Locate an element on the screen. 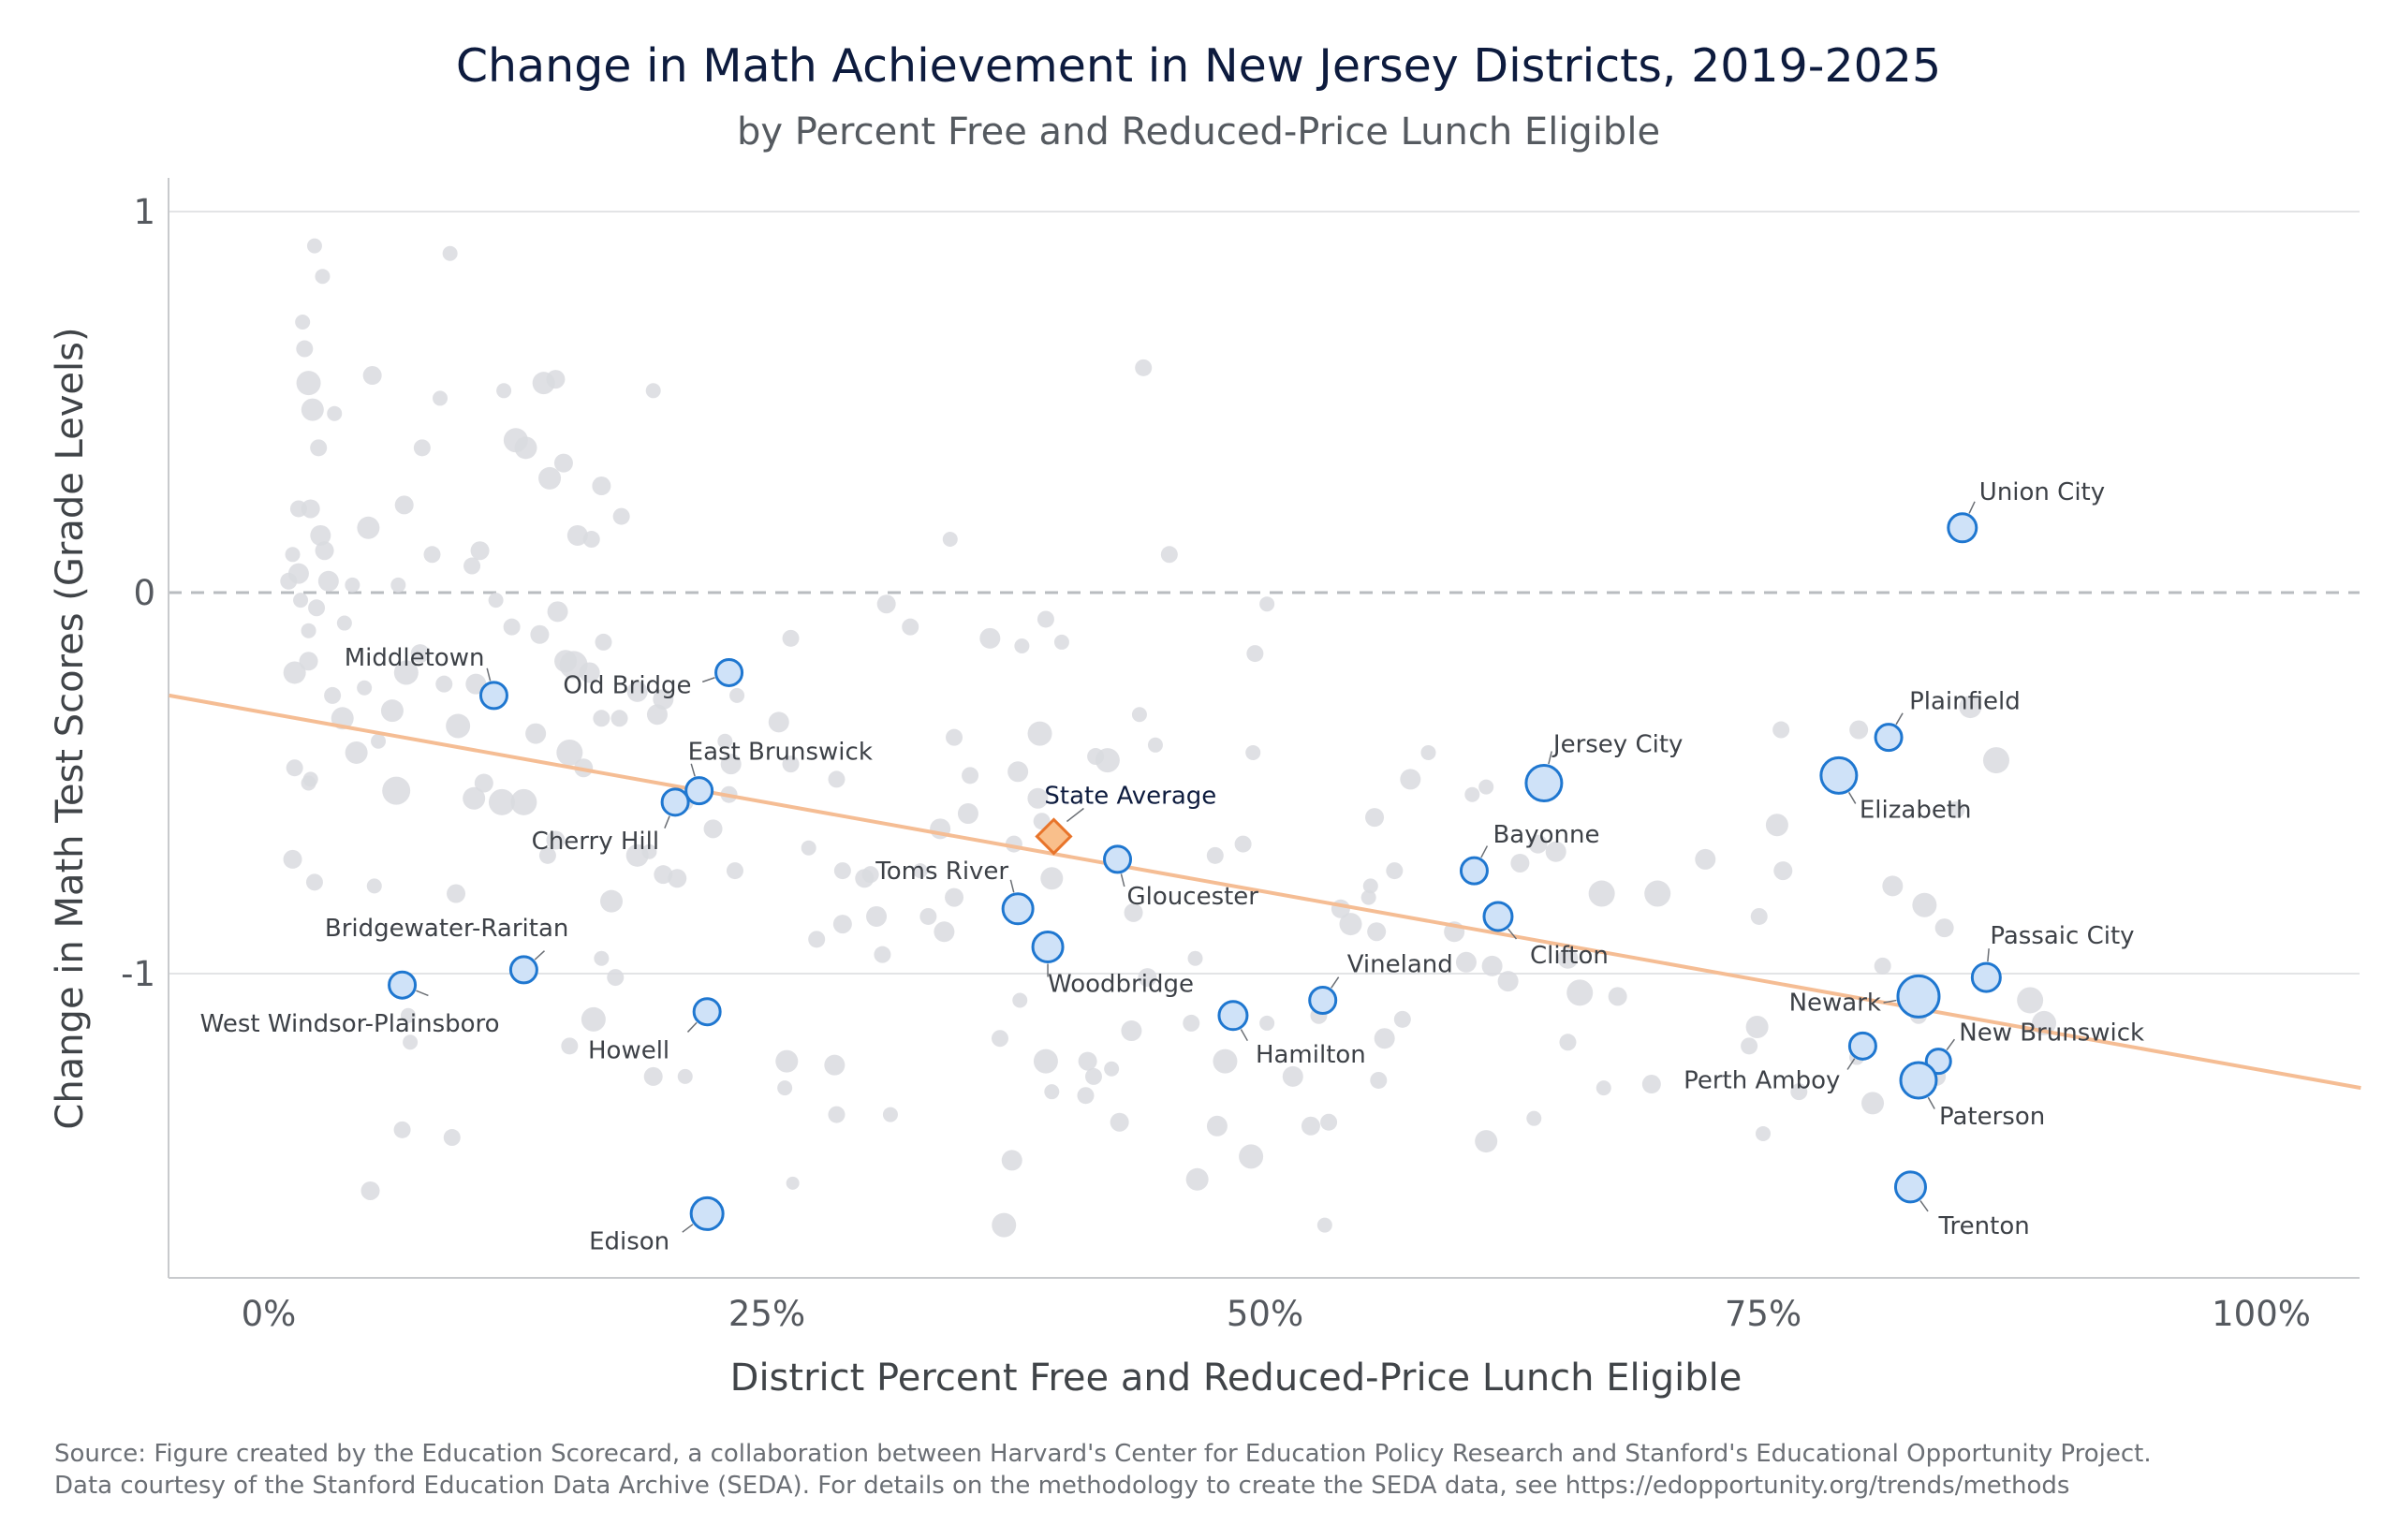 The image size is (2397, 1540). district-label: Perth Amboy is located at coordinates (1762, 1080).